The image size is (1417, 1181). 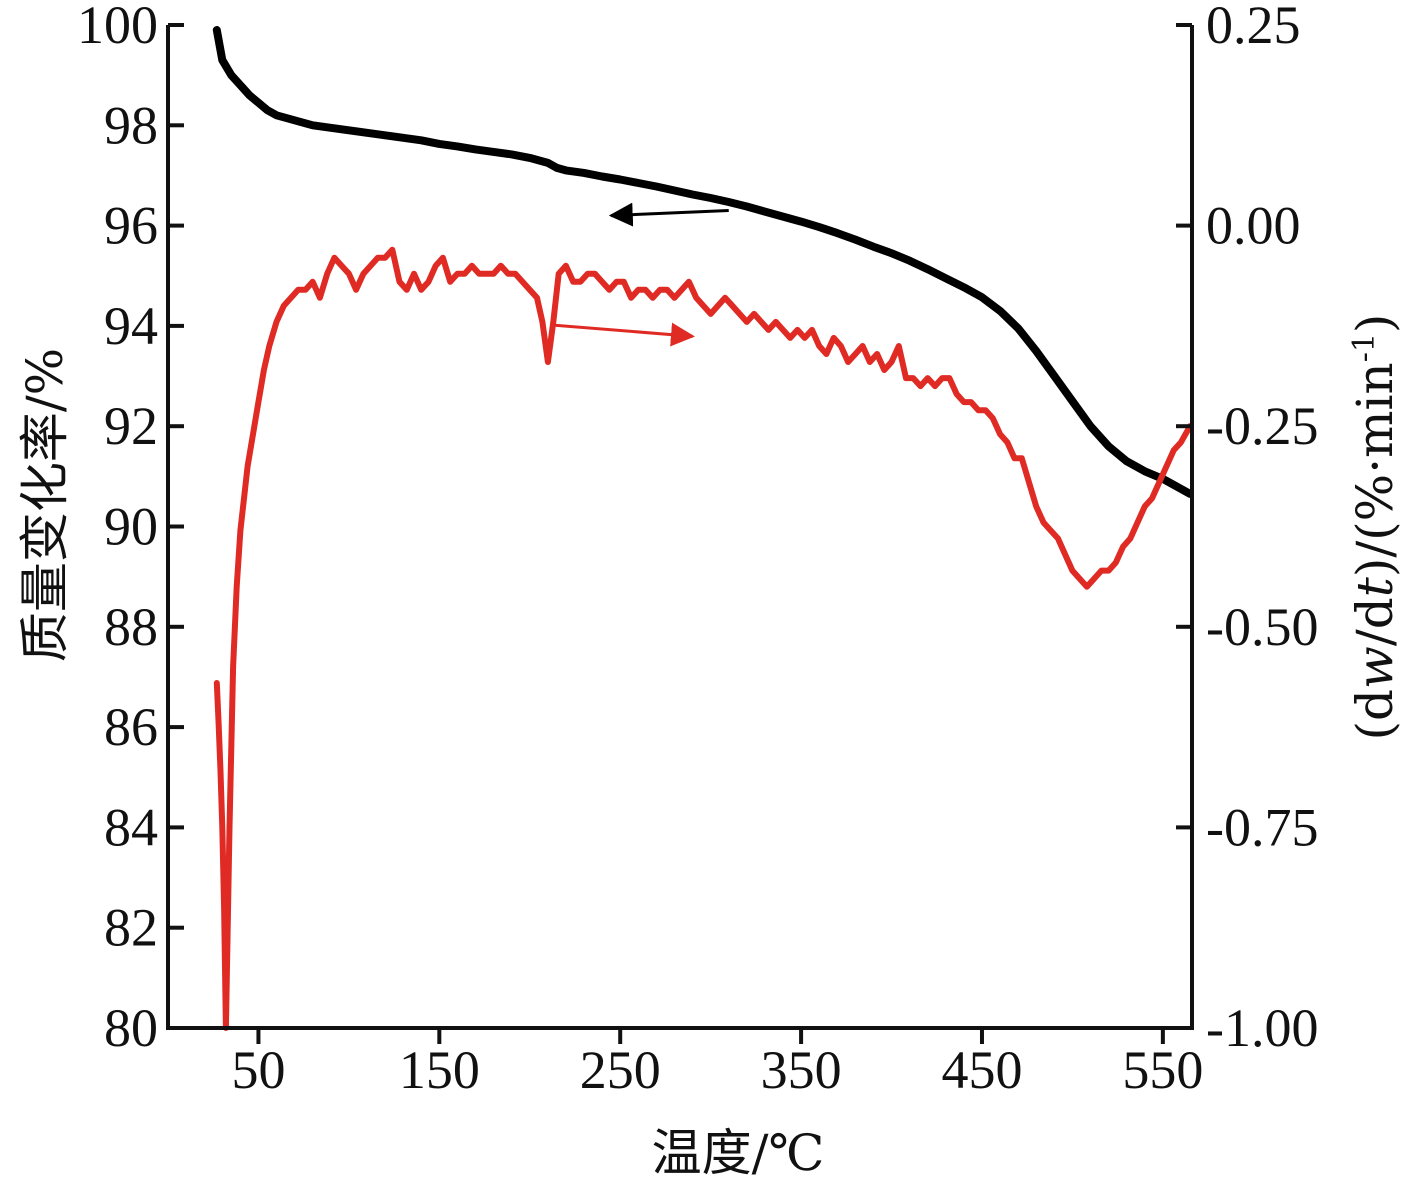 What do you see at coordinates (131, 326) in the screenshot?
I see `y-left-tick-label: 94` at bounding box center [131, 326].